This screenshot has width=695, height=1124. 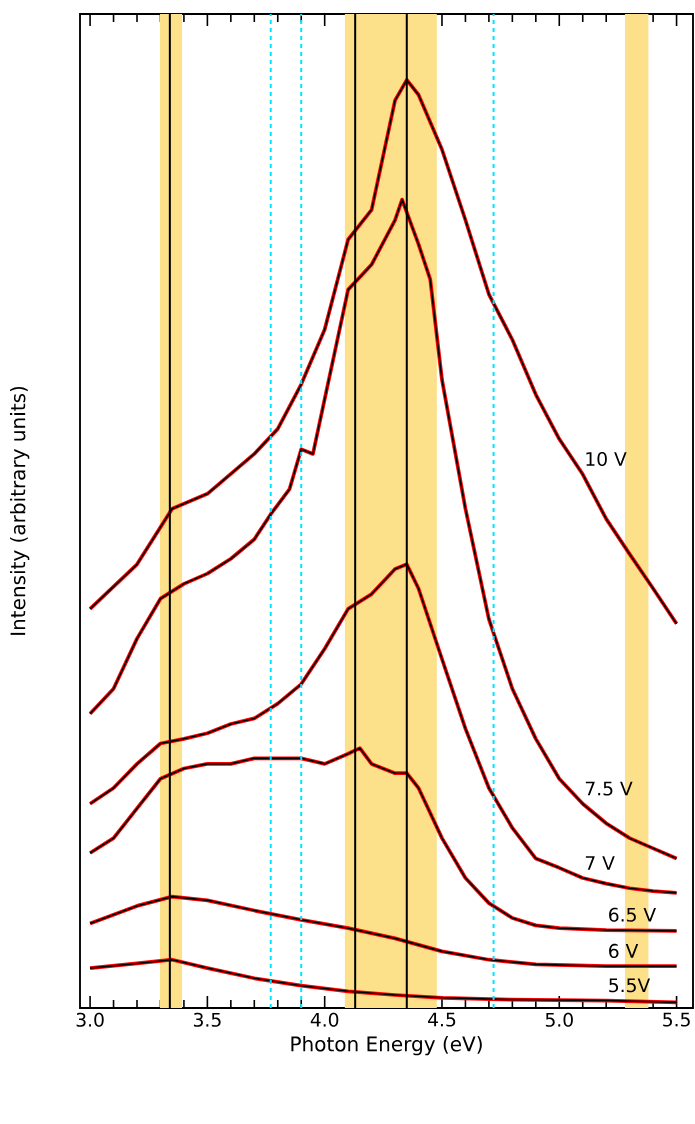 I want to click on series-label: 6 V, so click(x=624, y=950).